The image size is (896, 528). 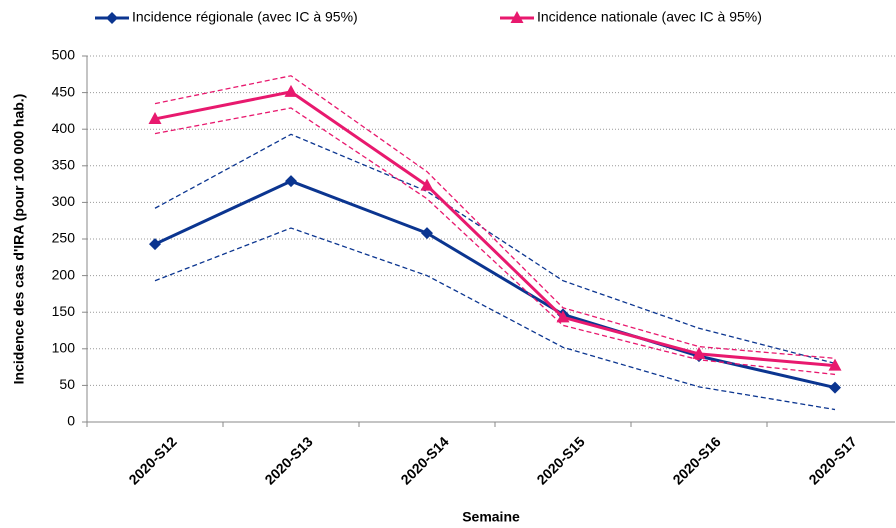 I want to click on y-tick-label: 500, so click(x=64, y=55).